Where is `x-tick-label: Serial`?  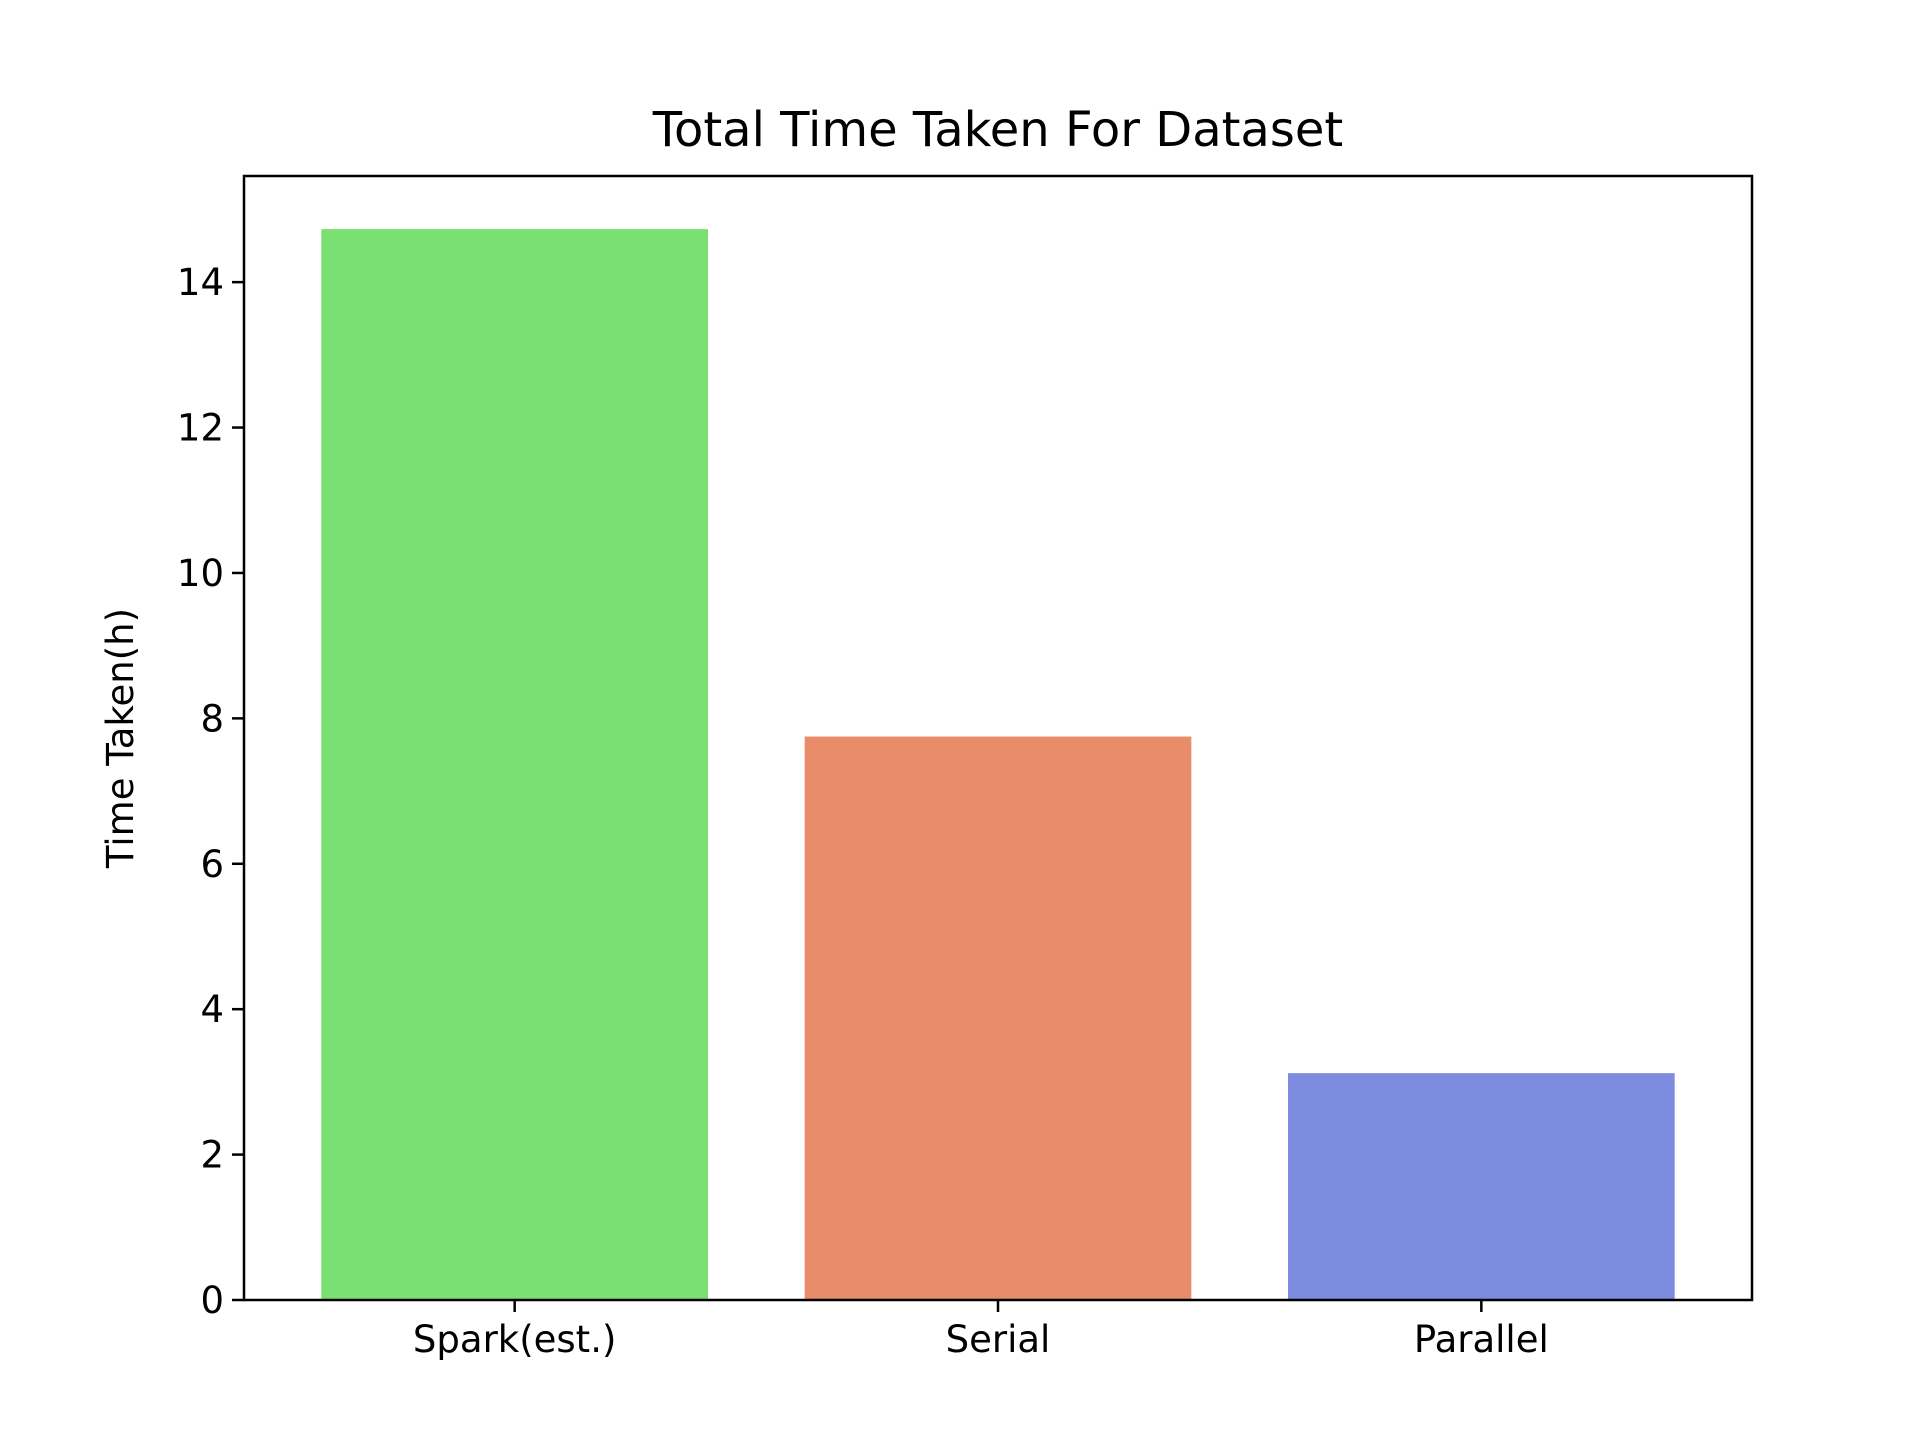
x-tick-label: Serial is located at coordinates (998, 1339).